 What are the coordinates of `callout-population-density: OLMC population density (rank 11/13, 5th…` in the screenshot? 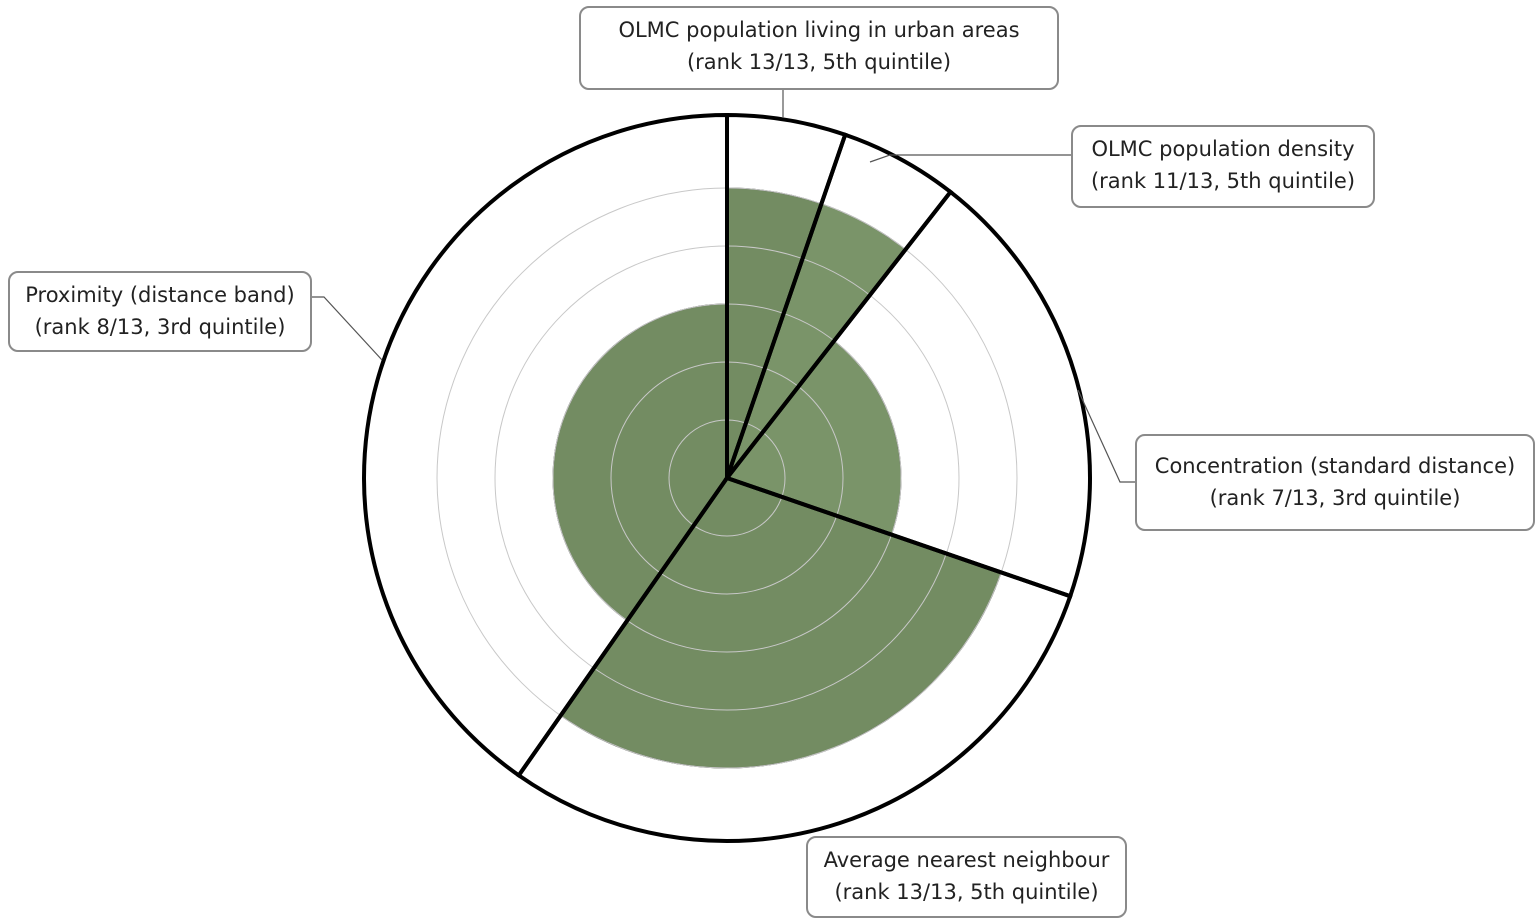 It's located at (1223, 166).